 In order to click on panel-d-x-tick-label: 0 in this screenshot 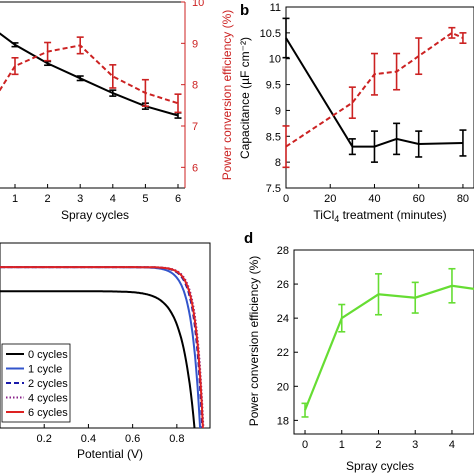, I will do `click(305, 445)`.